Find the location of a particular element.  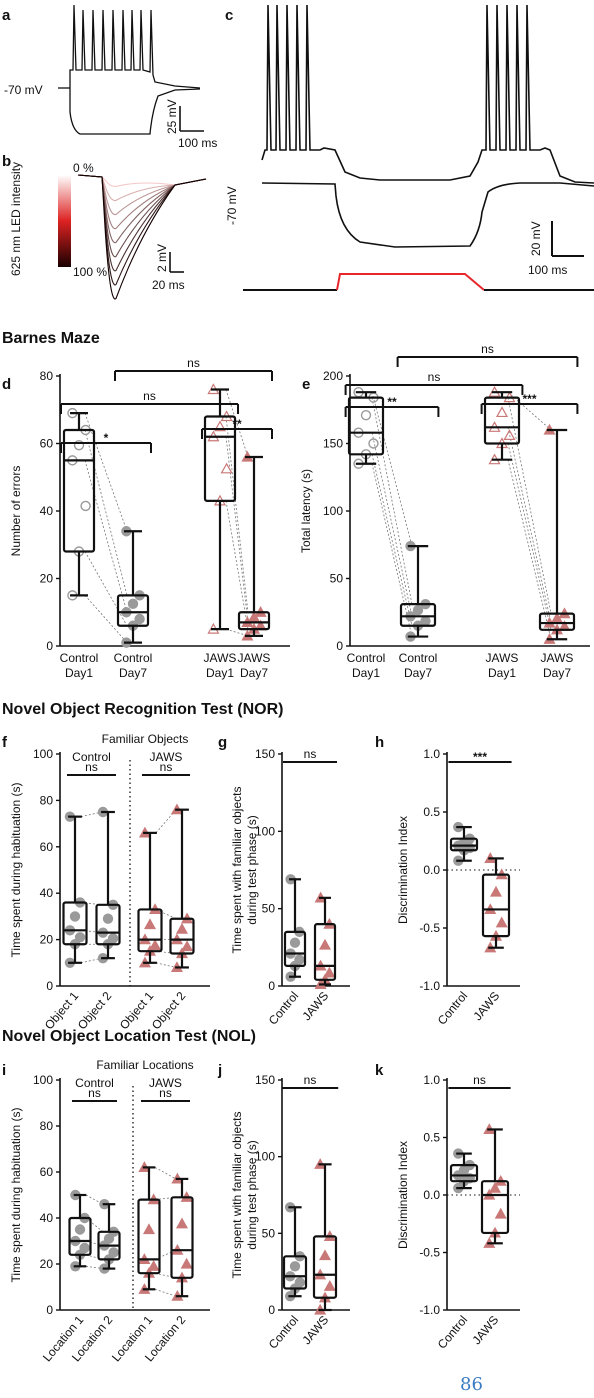

ylabel-d: Number of errors is located at coordinates (16, 511).